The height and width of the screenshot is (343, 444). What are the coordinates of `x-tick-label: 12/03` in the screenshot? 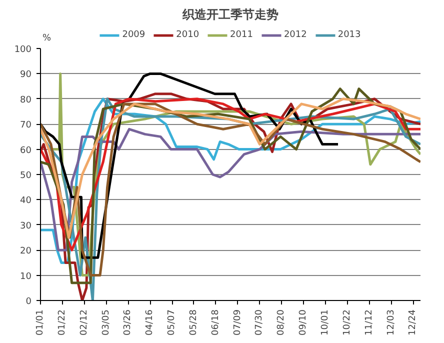 It's located at (391, 323).